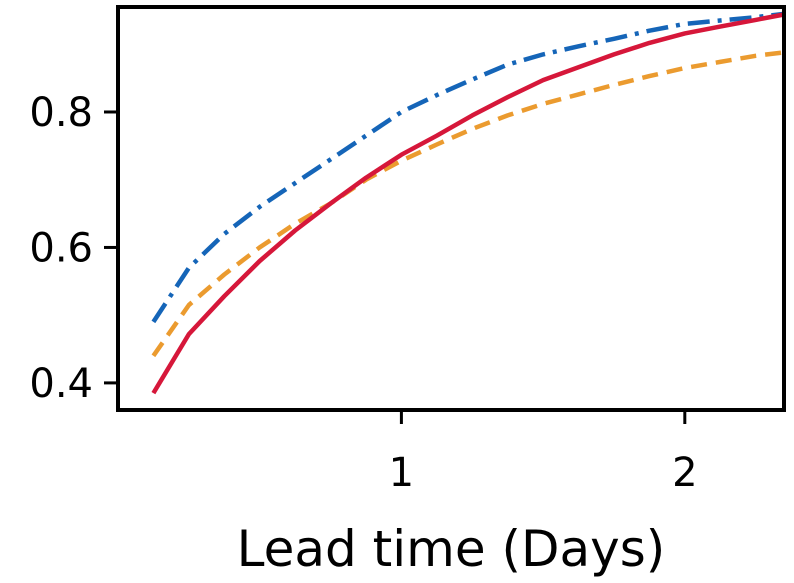 The image size is (794, 583). Describe the element at coordinates (61, 384) in the screenshot. I see `y-tick-label: 0.4` at that location.